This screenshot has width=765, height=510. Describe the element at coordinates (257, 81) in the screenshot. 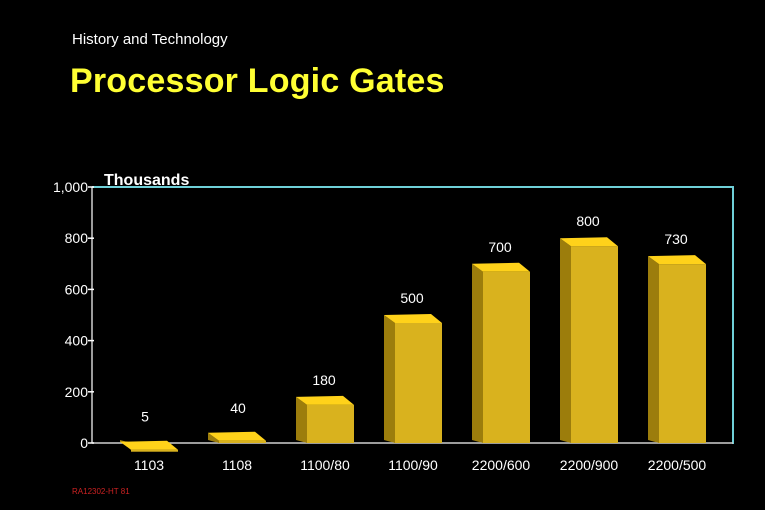

I see `chart-title: Processor Logic Gates` at that location.